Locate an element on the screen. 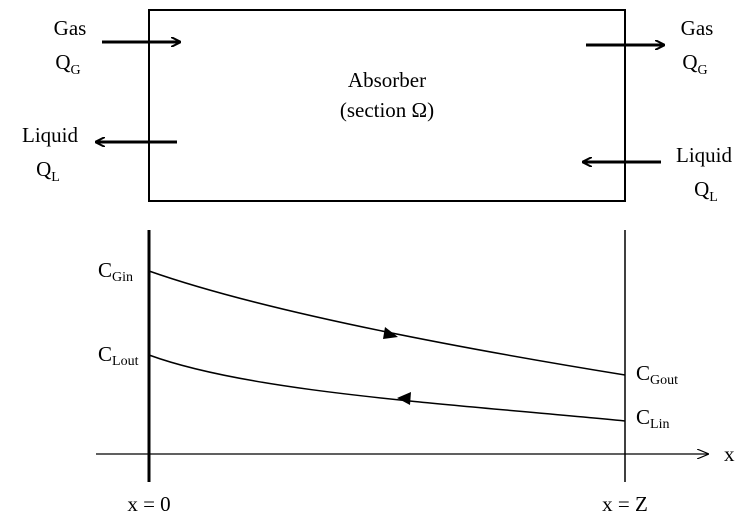  liquid-inlet-concentration-label: CLin is located at coordinates (652, 418).